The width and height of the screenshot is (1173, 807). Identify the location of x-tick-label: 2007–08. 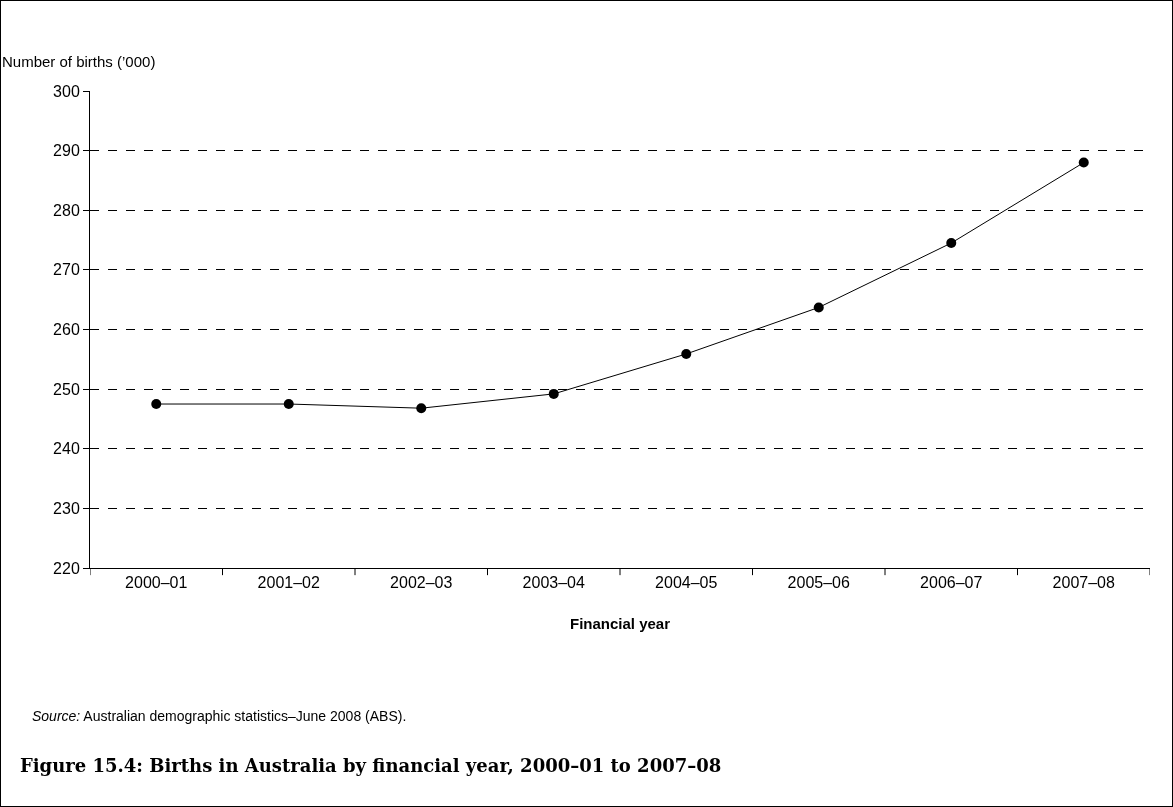
(1083, 583).